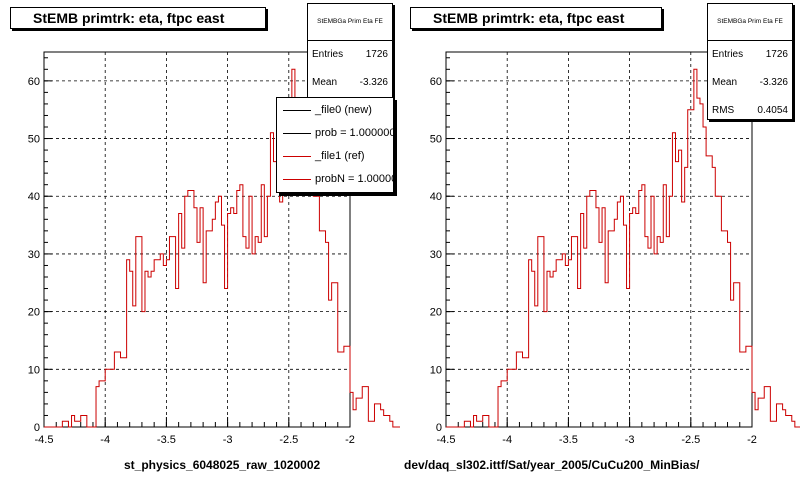 The image size is (800, 480). I want to click on legend-entry-prob: prob = 1.000000, so click(335, 133).